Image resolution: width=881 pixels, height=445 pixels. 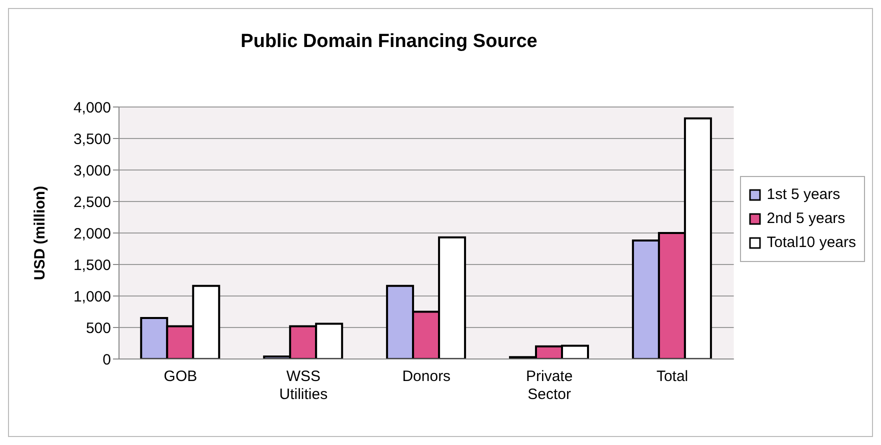 What do you see at coordinates (303, 385) in the screenshot?
I see `x-tick-label: WSS Utilities` at bounding box center [303, 385].